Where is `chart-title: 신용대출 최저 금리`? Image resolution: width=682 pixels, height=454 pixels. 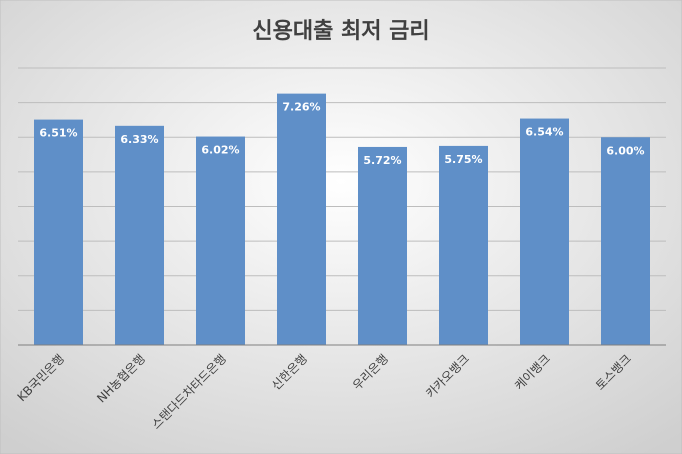
chart-title: 신용대출 최저 금리 is located at coordinates (340, 31).